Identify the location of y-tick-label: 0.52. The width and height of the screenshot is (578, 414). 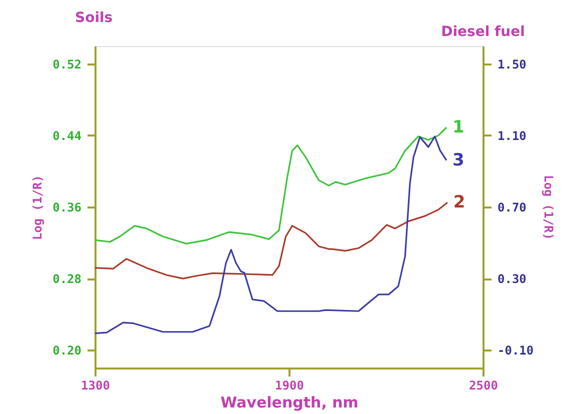
(67, 64).